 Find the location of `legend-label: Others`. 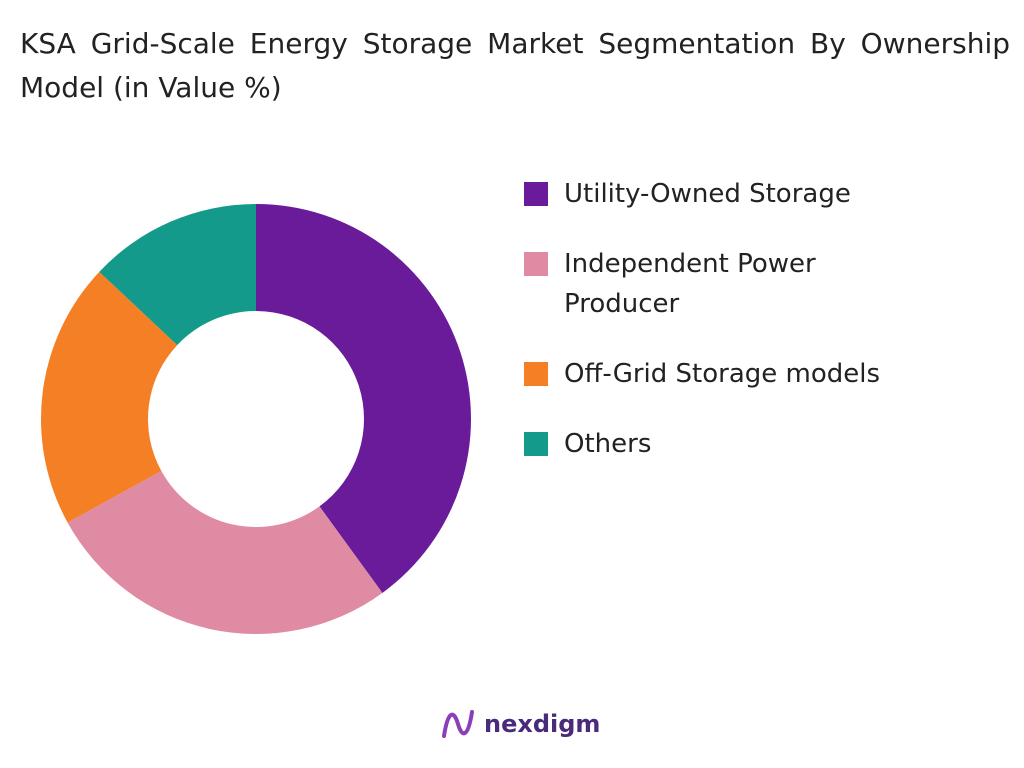

legend-label: Others is located at coordinates (608, 444).